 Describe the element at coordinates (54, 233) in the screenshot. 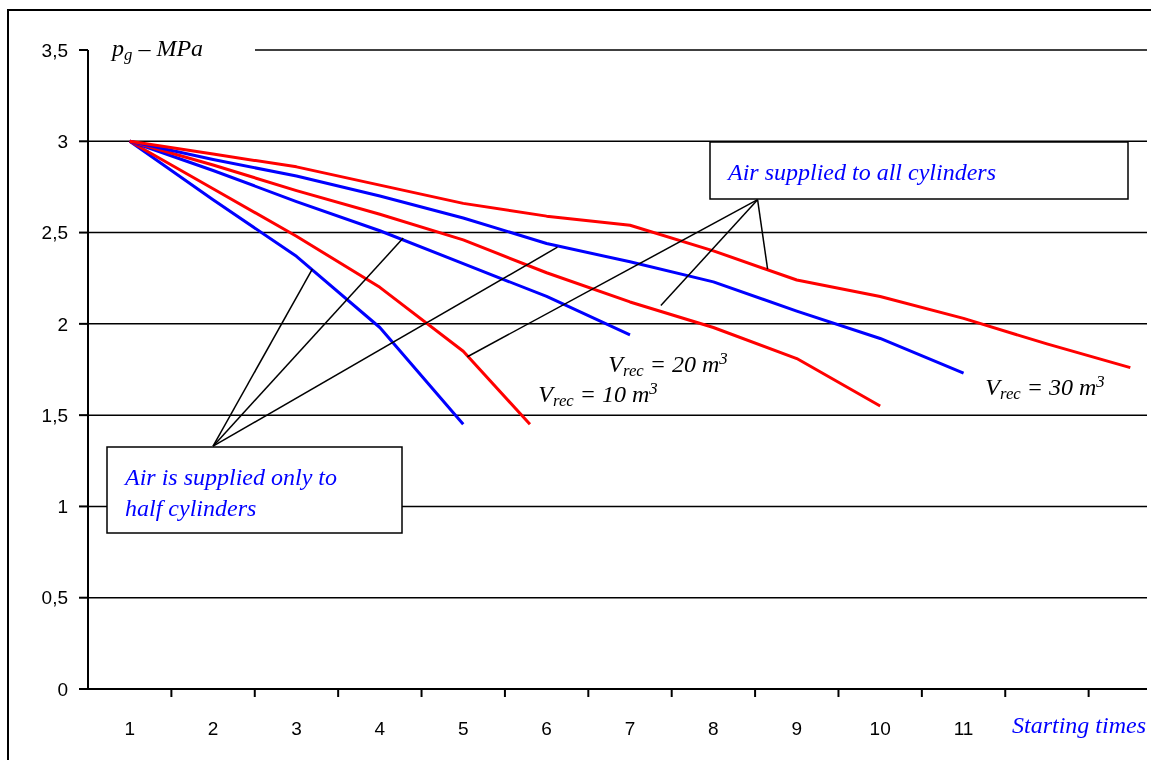

I see `y-tick-label: 2,5` at that location.